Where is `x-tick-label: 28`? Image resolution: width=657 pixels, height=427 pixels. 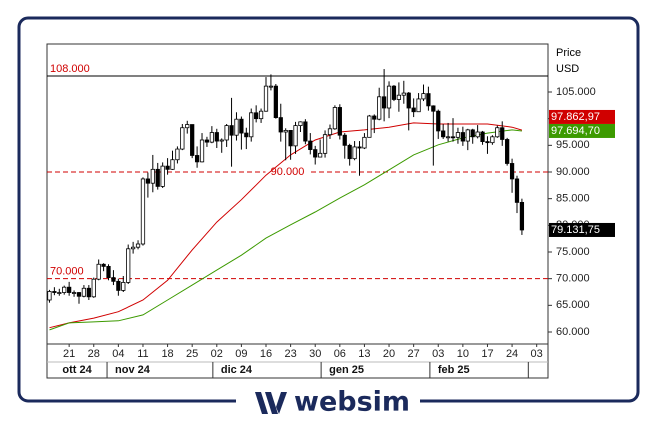
x-tick-label: 28 is located at coordinates (94, 354).